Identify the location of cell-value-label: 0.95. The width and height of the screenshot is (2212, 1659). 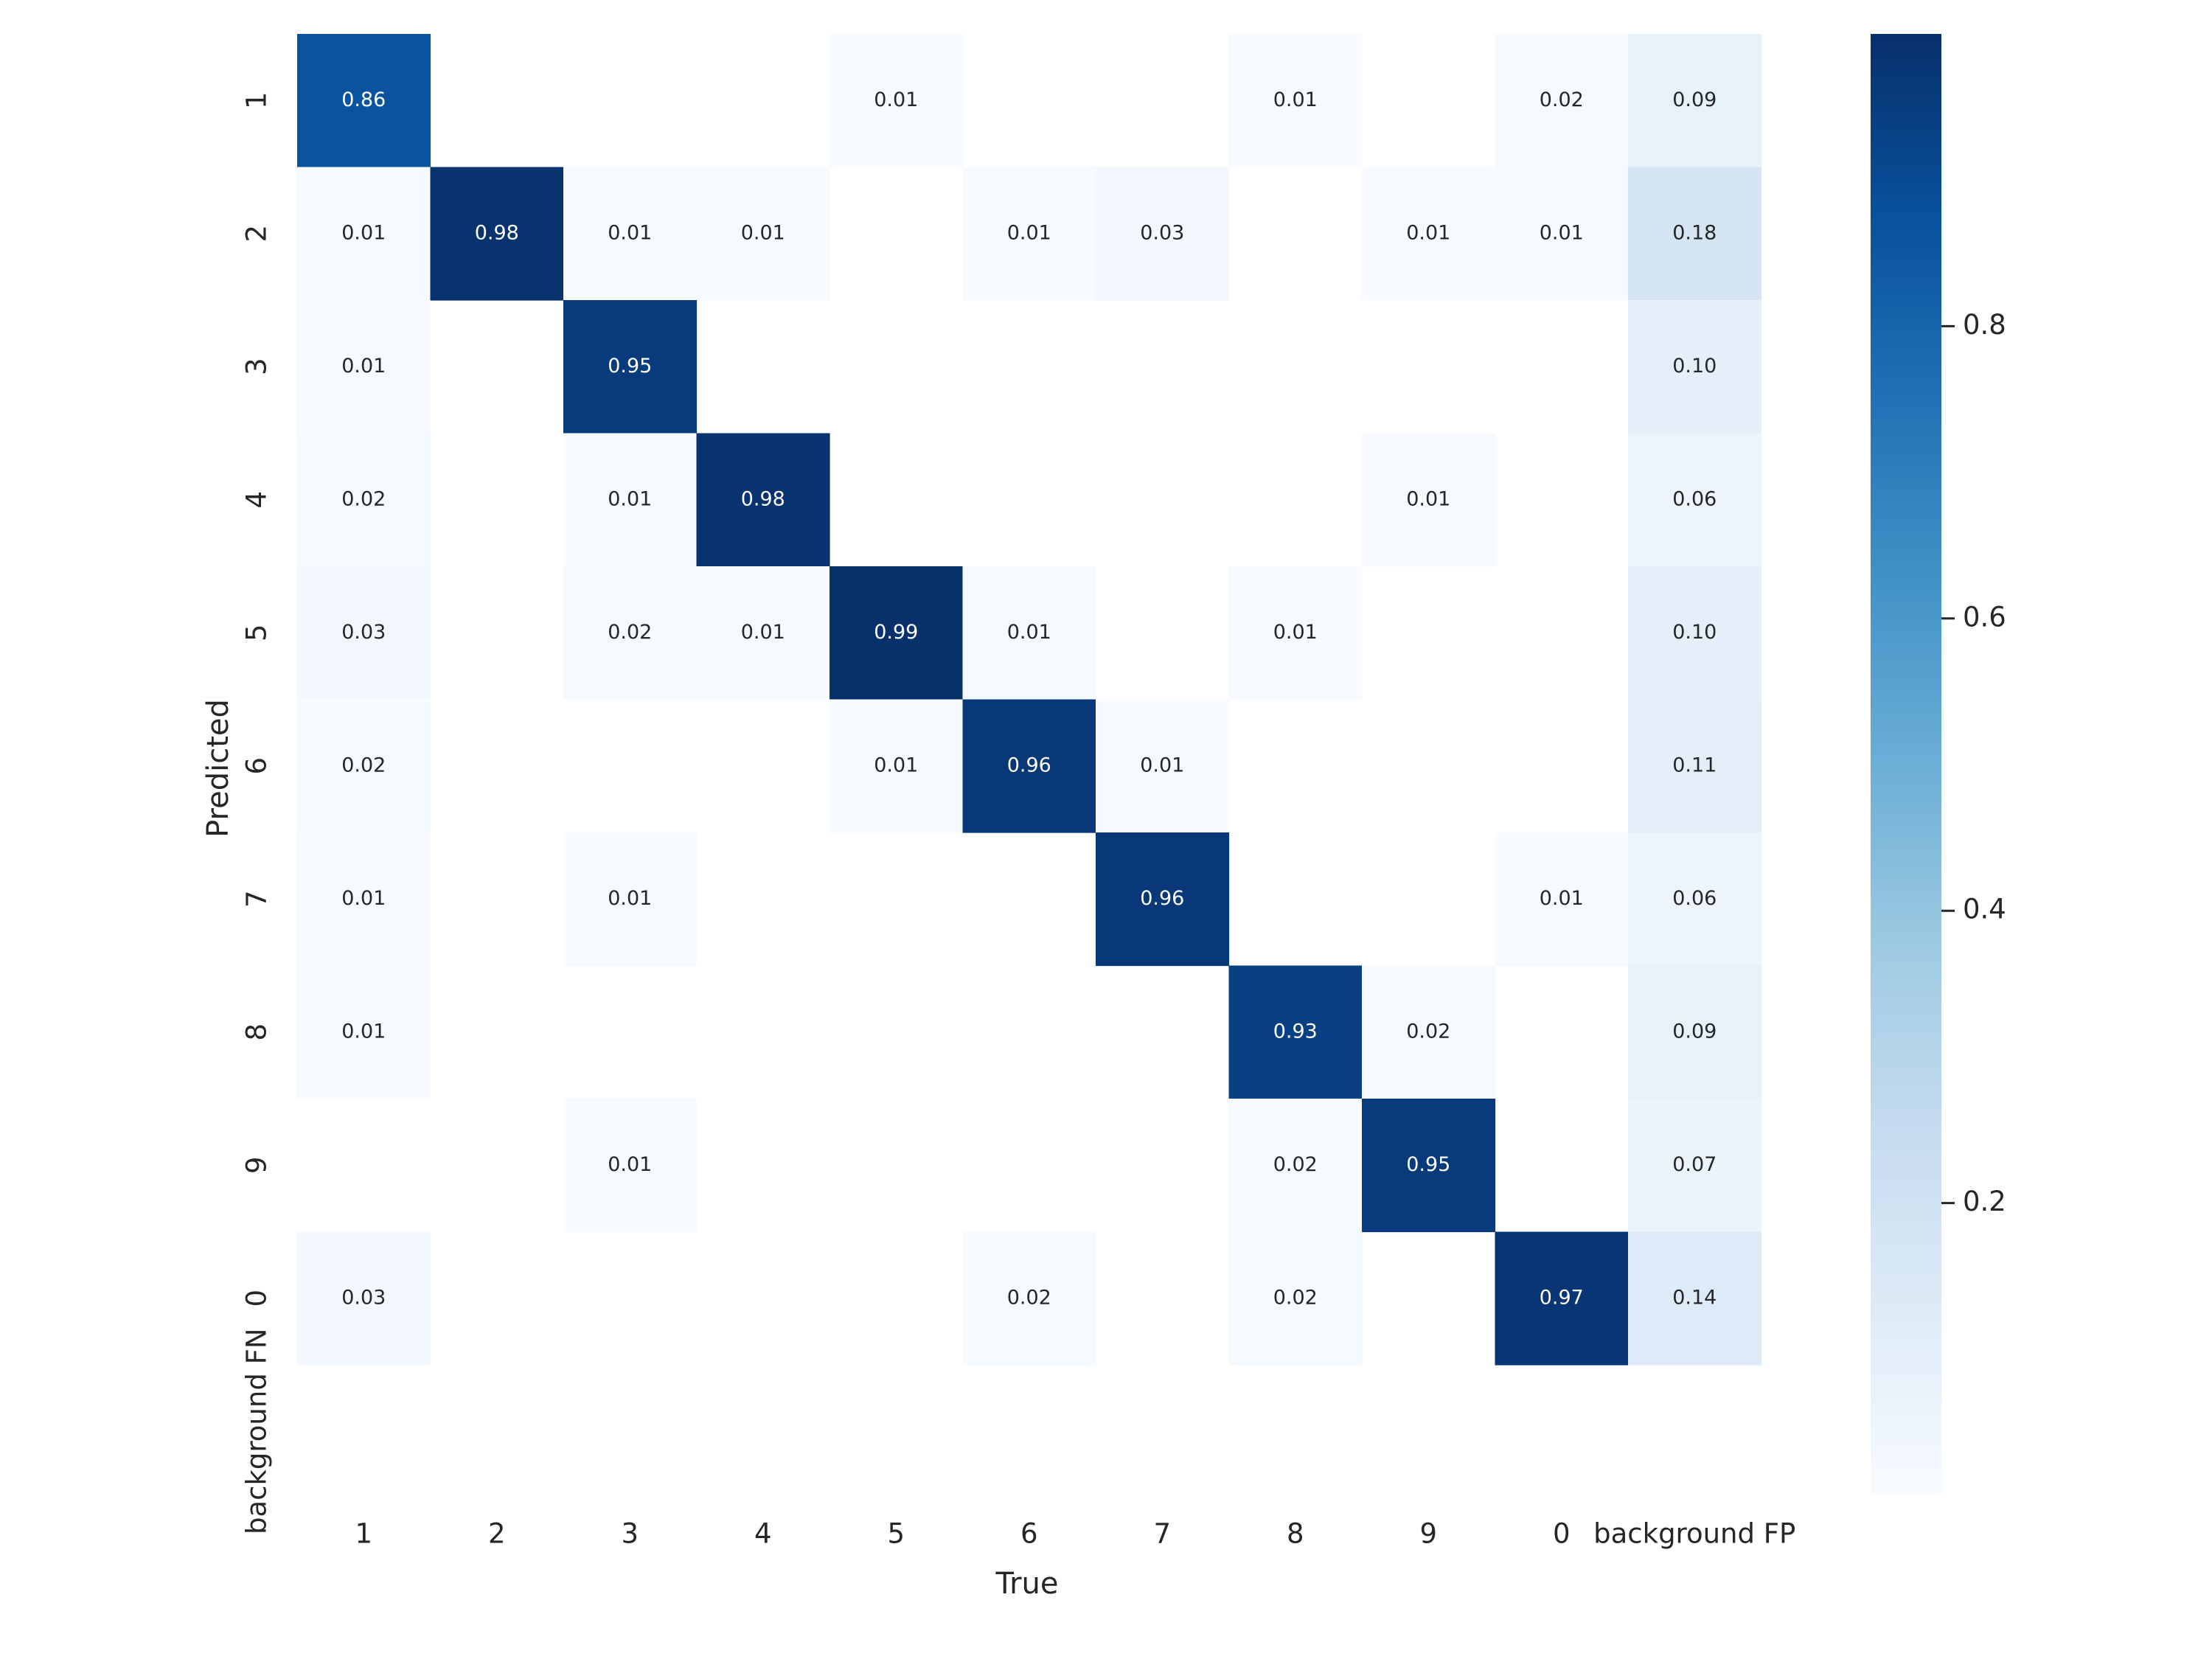
(1428, 1164).